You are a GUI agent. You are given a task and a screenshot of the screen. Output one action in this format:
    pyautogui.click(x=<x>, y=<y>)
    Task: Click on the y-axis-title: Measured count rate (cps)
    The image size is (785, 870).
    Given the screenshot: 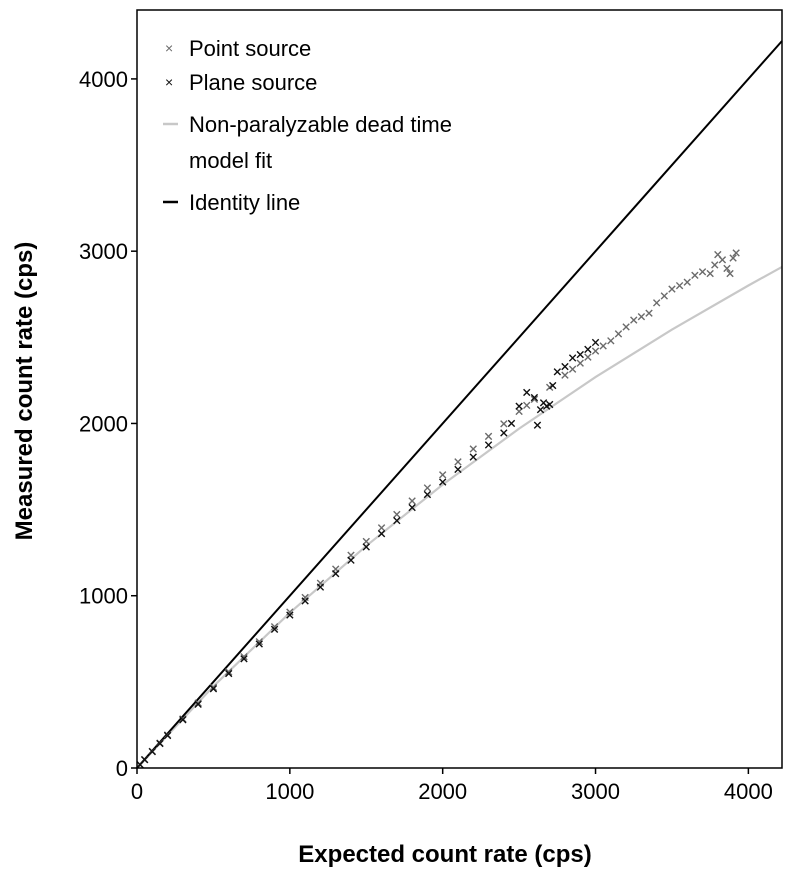 What is the action you would take?
    pyautogui.click(x=24, y=391)
    